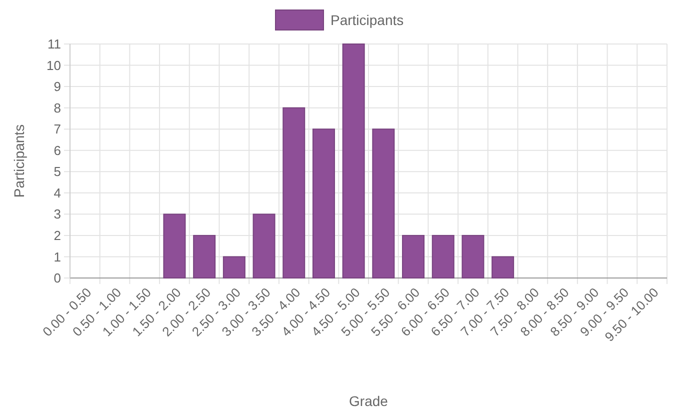  What do you see at coordinates (57, 172) in the screenshot?
I see `y-tick-label: 5` at bounding box center [57, 172].